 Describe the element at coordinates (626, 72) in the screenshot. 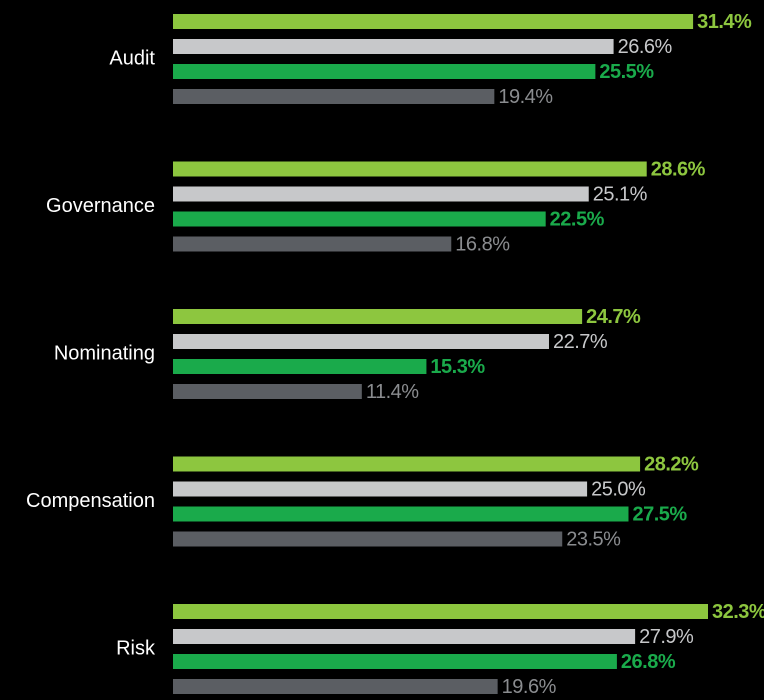

I see `value-label: 25.5%` at that location.